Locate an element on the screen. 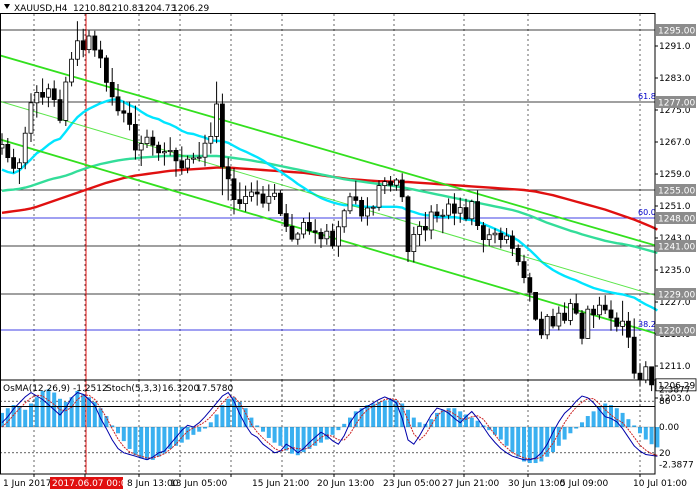 This screenshot has height=496, width=697. stoch-main-line is located at coordinates (329, 426).